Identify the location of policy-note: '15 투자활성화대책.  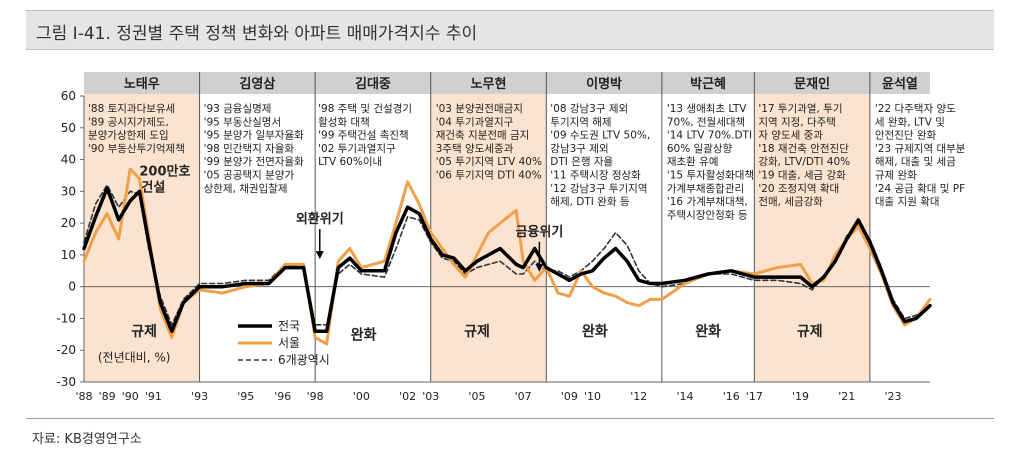
(710, 175).